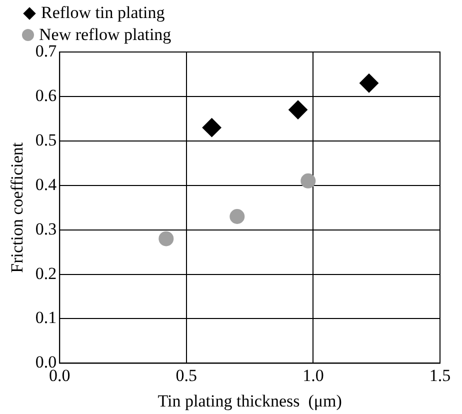  What do you see at coordinates (46, 273) in the screenshot?
I see `y-tick-label: 0.2` at bounding box center [46, 273].